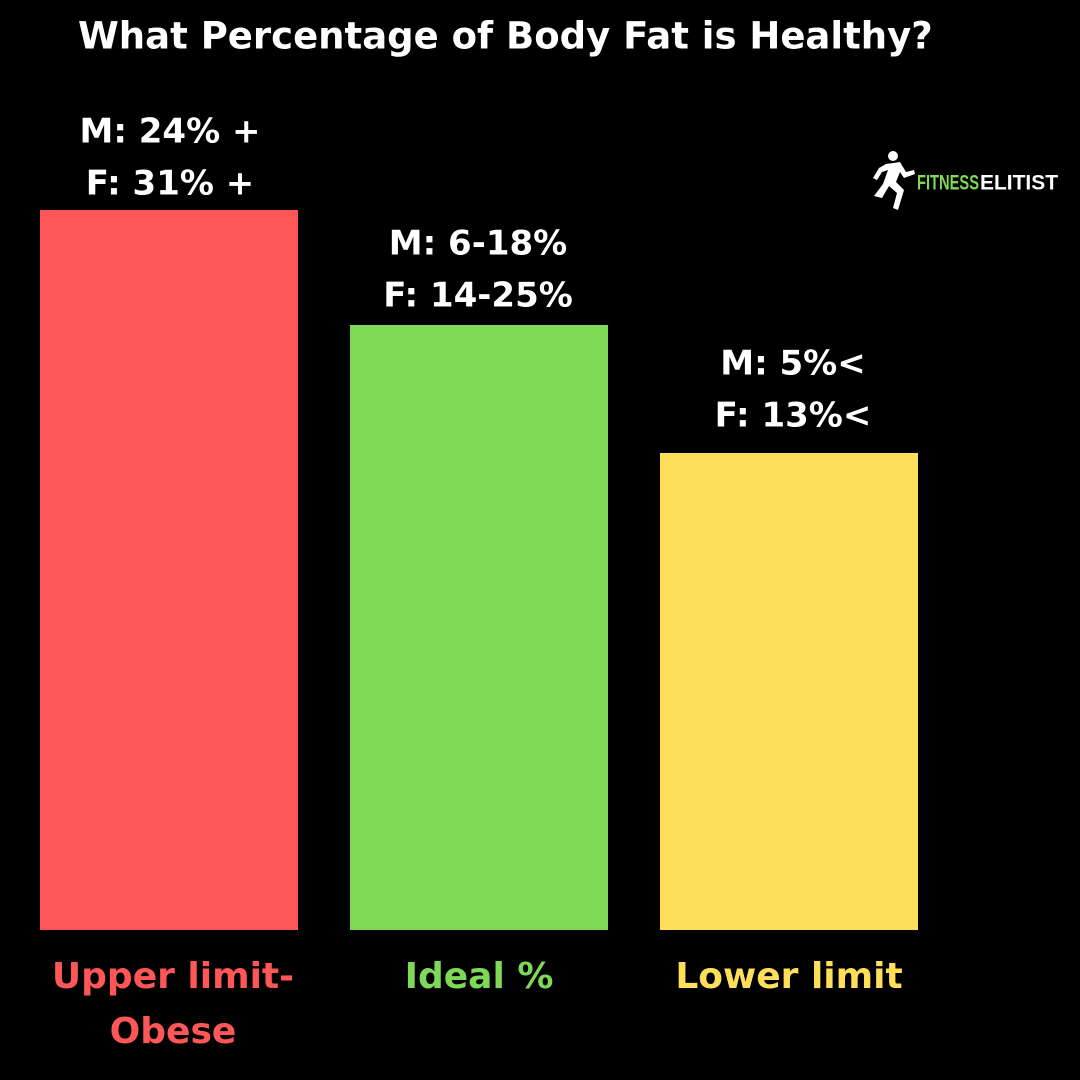 Image resolution: width=1080 pixels, height=1080 pixels. I want to click on logo: FITNESS ELITIST, so click(965, 180).